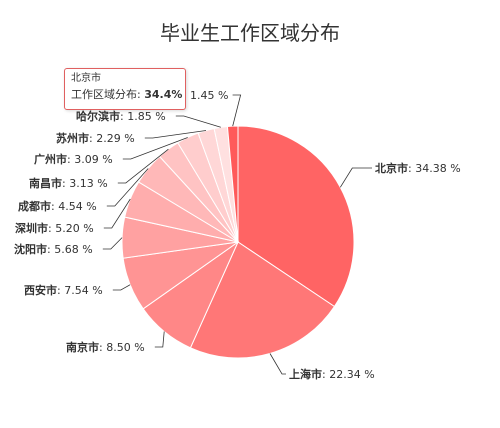  Describe the element at coordinates (86, 78) in the screenshot. I see `tooltip-title: 北京市` at that location.